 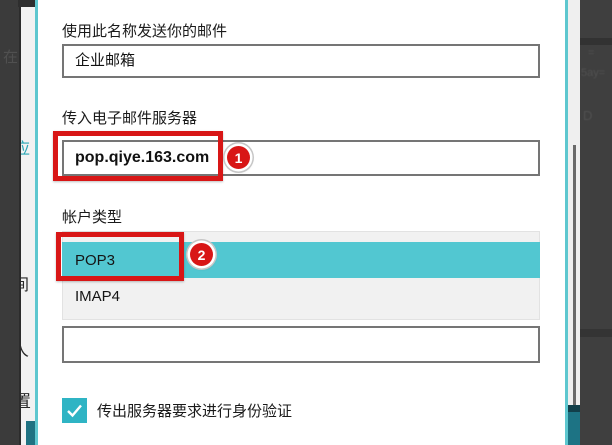 I want to click on outgoing-auth-label: 传出服务器要求进行身份验证, so click(x=195, y=411).